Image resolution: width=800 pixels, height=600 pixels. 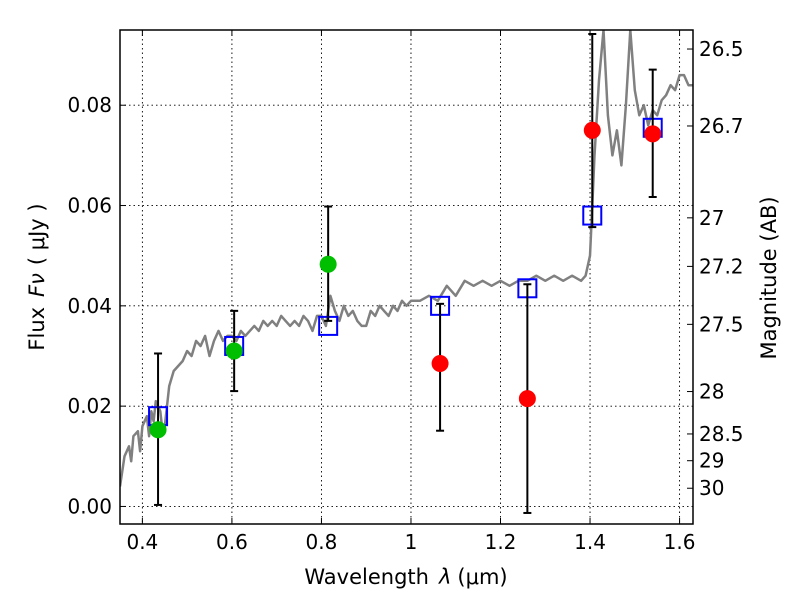 What do you see at coordinates (711, 461) in the screenshot?
I see `y2-tick-label: 29` at bounding box center [711, 461].